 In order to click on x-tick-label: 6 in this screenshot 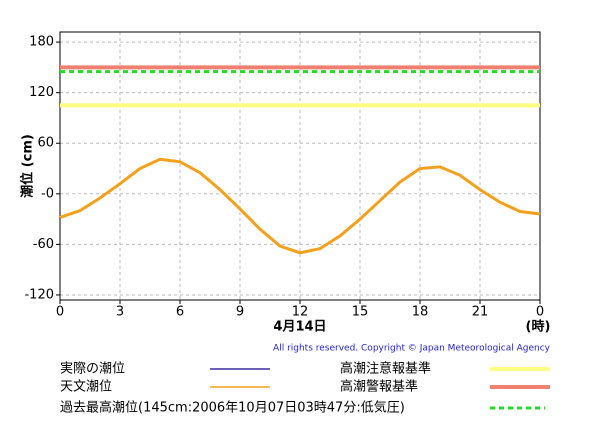, I will do `click(180, 312)`.